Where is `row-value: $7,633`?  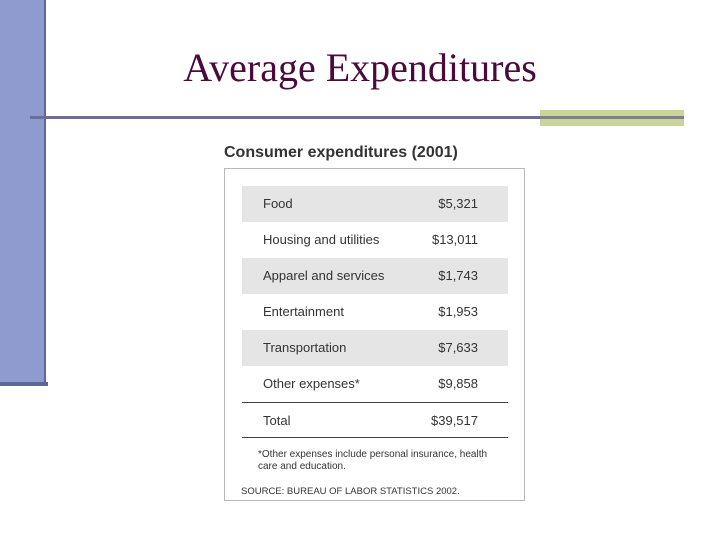
row-value: $7,633 is located at coordinates (458, 347).